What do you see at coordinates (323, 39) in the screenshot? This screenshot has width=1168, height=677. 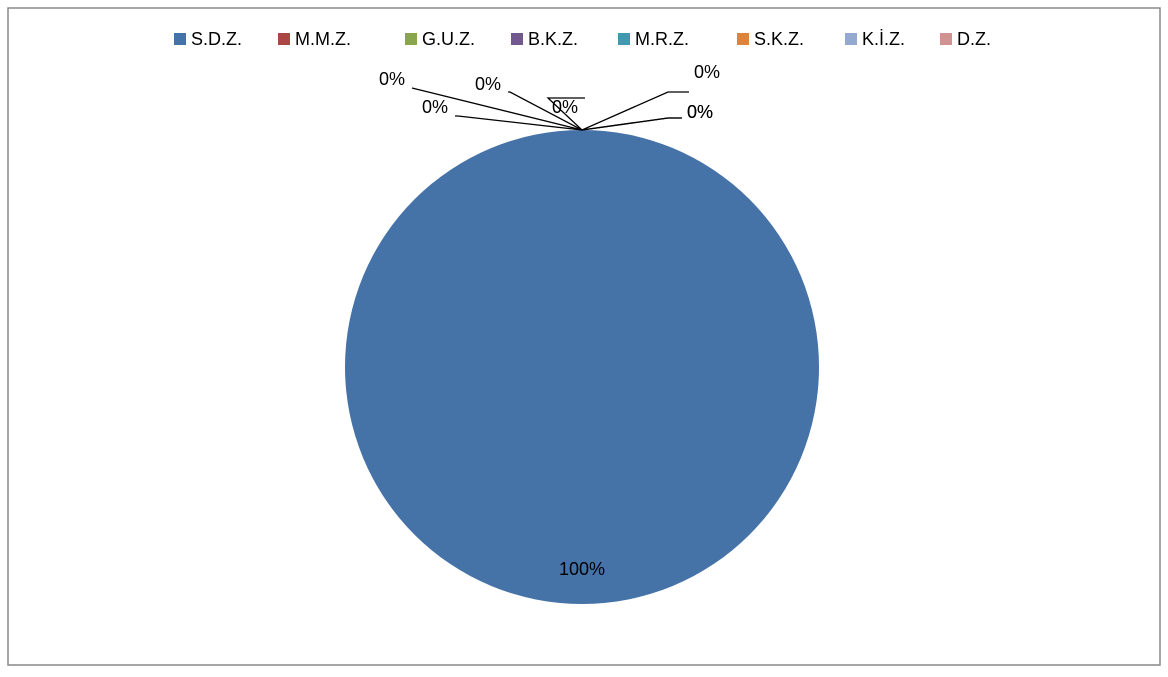 I see `legend-label: M.M.Z.` at bounding box center [323, 39].